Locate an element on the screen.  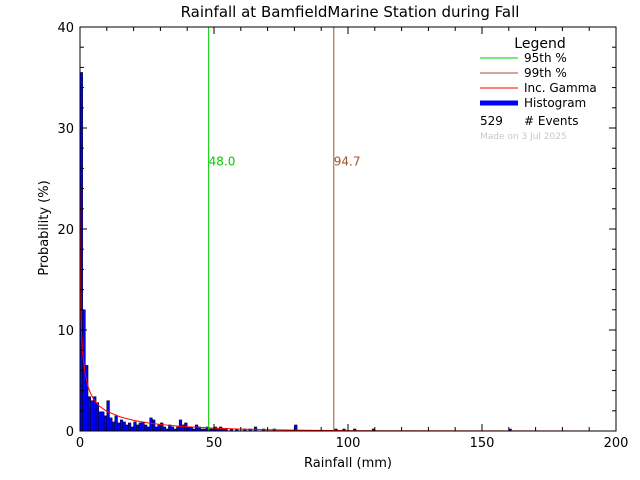
legend-label-histogram: Histogram is located at coordinates (555, 103).